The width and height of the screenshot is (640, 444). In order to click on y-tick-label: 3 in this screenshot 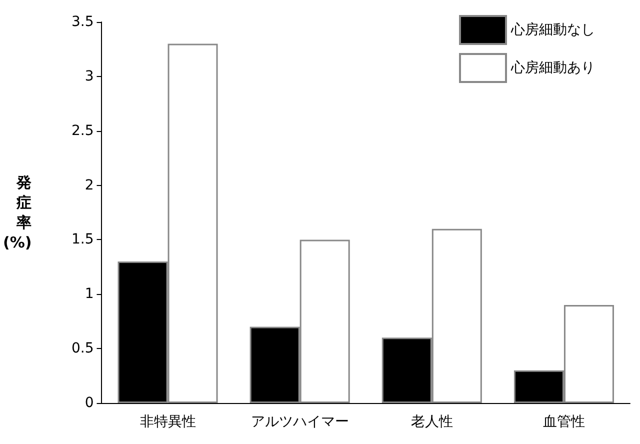, I will do `click(89, 76)`.